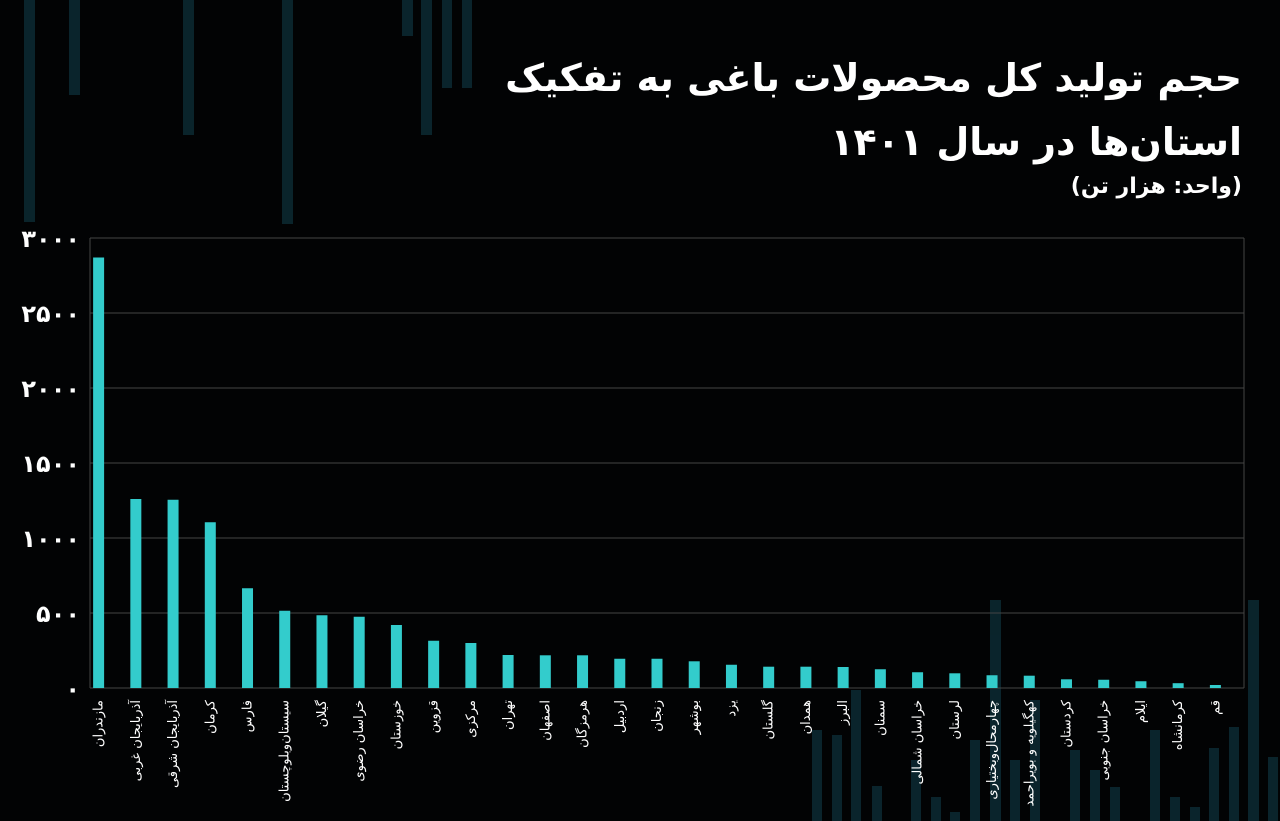  Describe the element at coordinates (694, 717) in the screenshot. I see `x-tick-label: بوشهر` at that location.